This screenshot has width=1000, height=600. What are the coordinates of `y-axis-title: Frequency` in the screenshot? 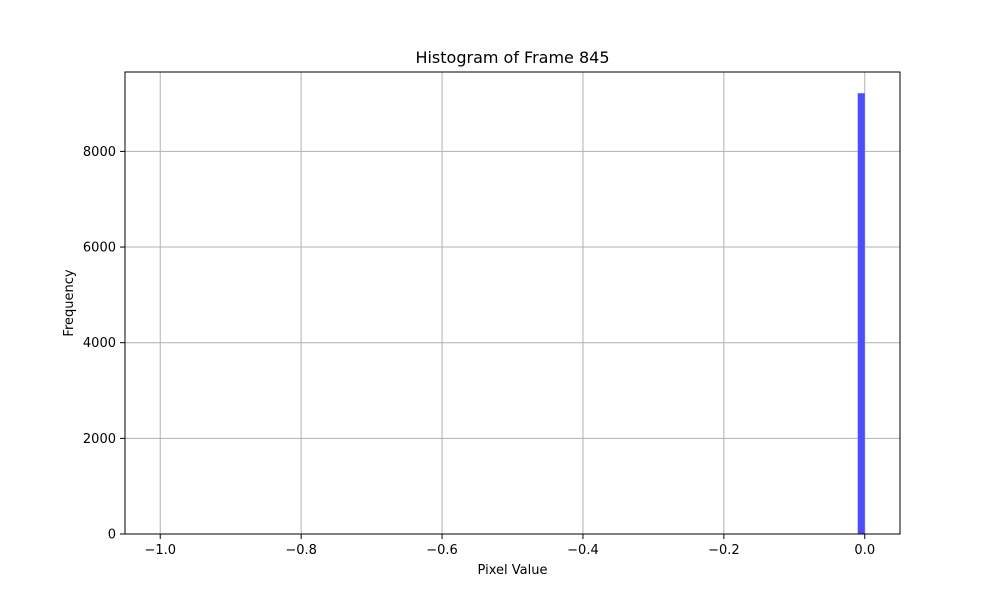 It's located at (69, 302).